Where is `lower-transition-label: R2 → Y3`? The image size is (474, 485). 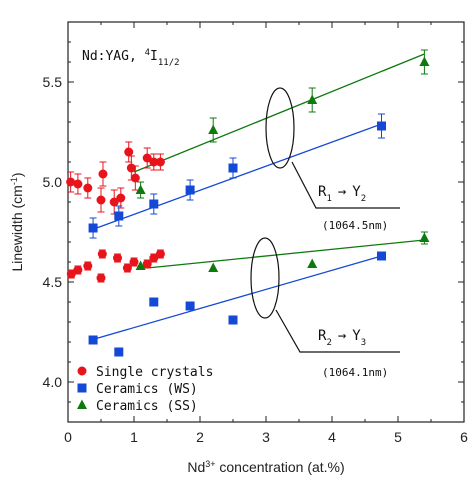 lower-transition-label: R2 → Y3 is located at coordinates (342, 338).